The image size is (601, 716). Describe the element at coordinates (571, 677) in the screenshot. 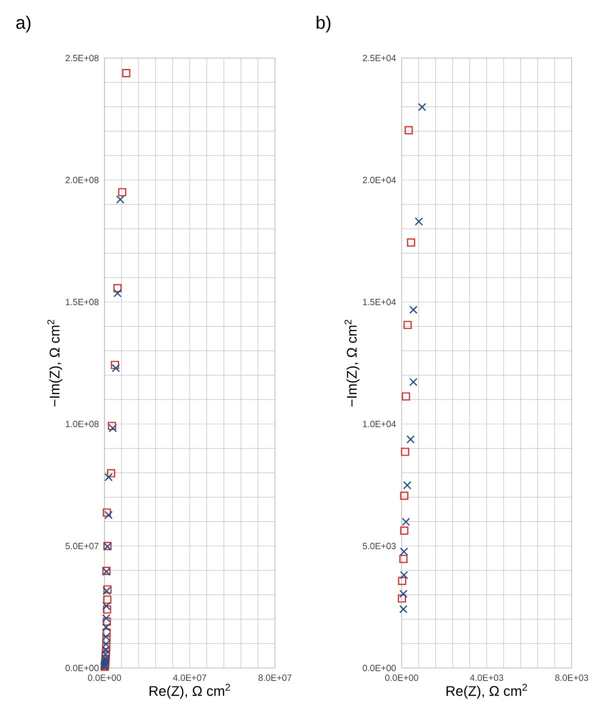

I see `x-tick-label: 8.0E+03` at that location.